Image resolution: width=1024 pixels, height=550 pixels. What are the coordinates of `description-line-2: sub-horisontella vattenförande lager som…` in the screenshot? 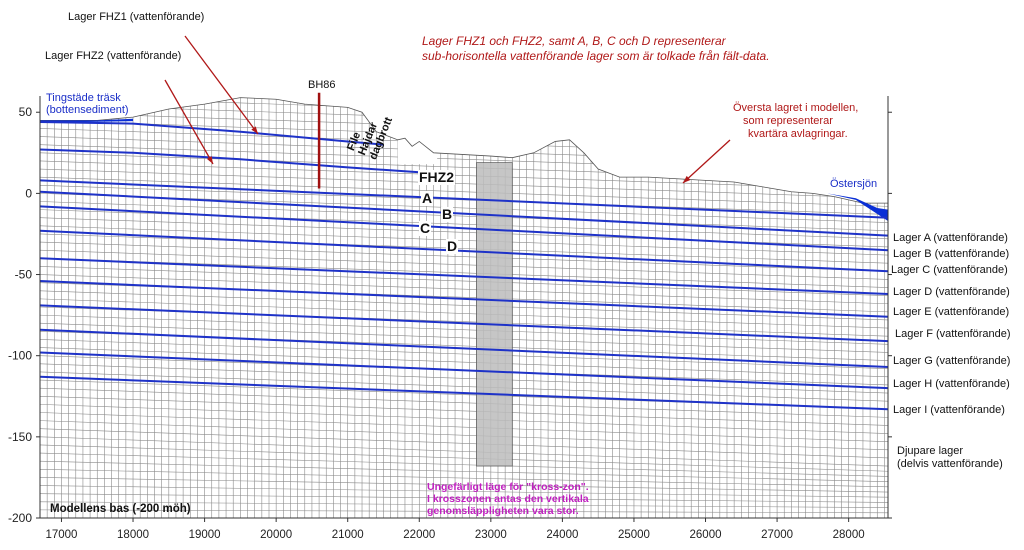 It's located at (596, 56).